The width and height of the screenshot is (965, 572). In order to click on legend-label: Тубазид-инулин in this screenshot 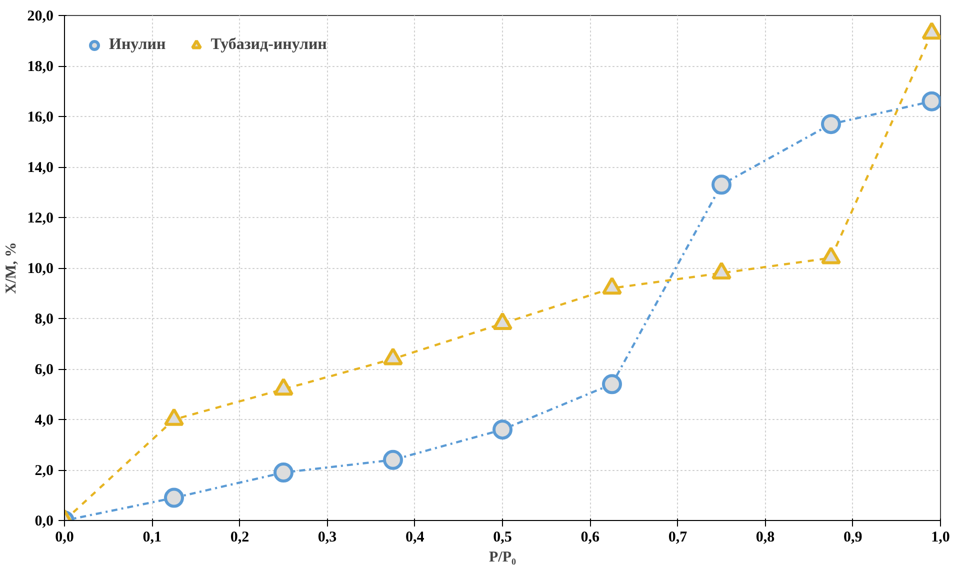, I will do `click(268, 45)`.